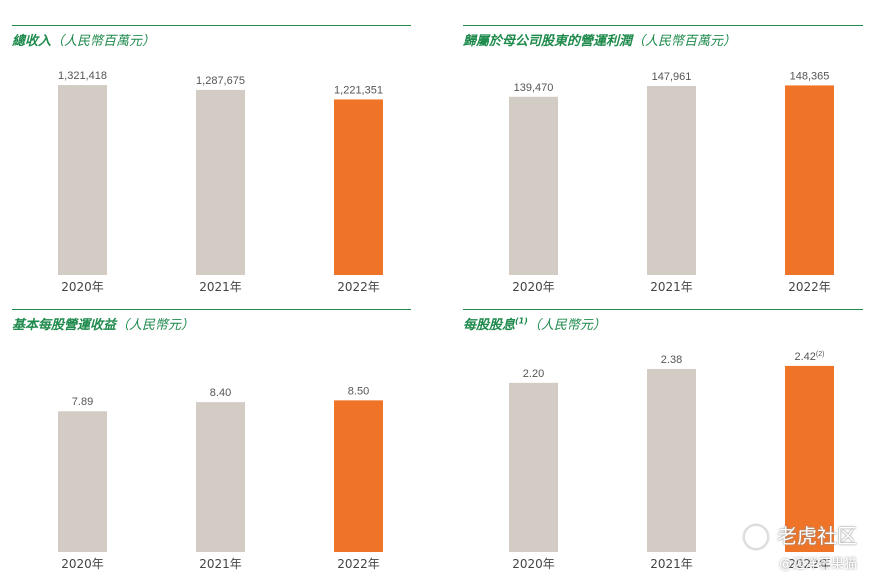  Describe the element at coordinates (756, 537) in the screenshot. I see `tiger-paw-icon` at that location.